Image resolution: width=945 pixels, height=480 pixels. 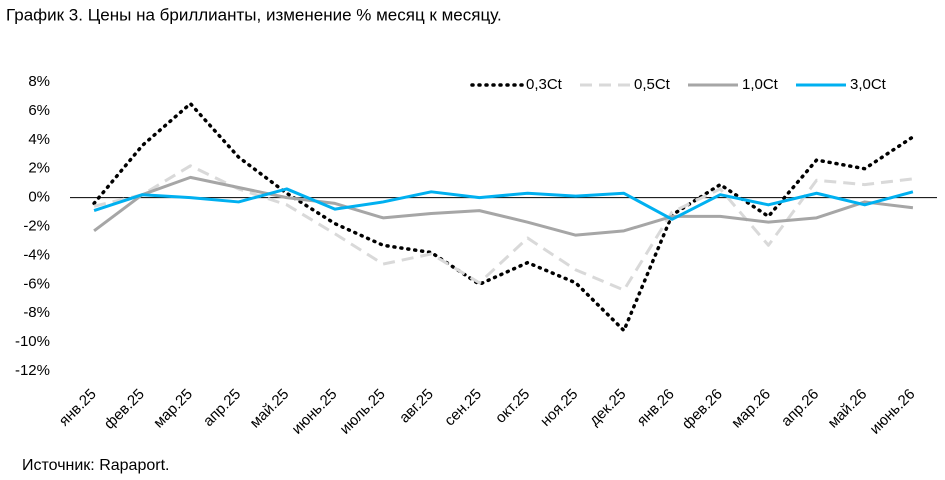 I want to click on y-tick-label: -10%, so click(x=32, y=341).